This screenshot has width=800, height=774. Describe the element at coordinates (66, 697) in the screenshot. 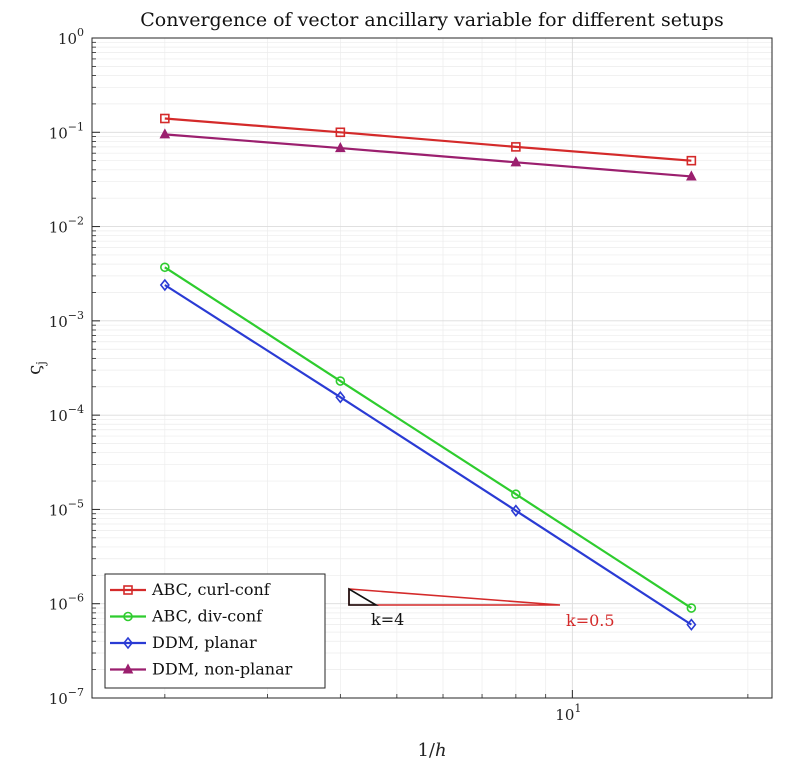

I see `y-tick-label: 10⁻⁷` at that location.